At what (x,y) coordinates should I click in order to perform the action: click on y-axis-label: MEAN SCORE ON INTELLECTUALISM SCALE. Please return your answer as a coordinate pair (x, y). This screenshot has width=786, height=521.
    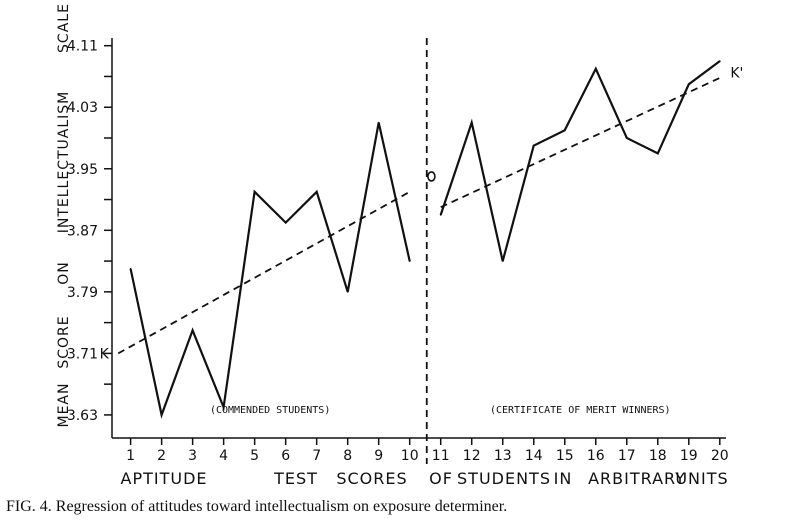
    Looking at the image, I should click on (64, 215).